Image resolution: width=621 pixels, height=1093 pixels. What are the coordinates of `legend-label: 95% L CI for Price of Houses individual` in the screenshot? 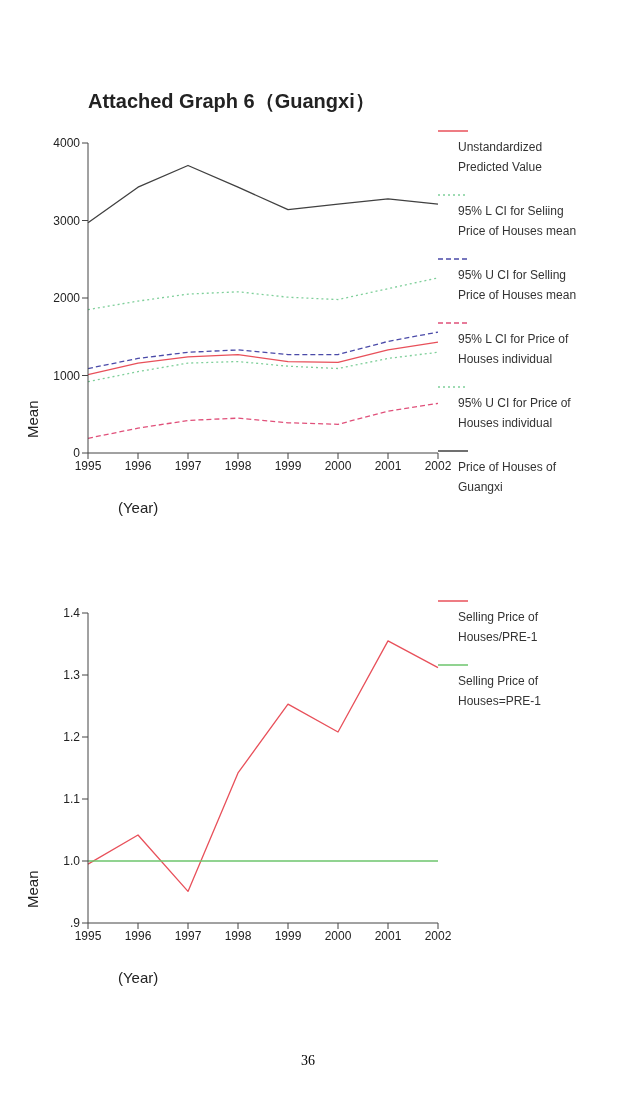 It's located at (513, 349).